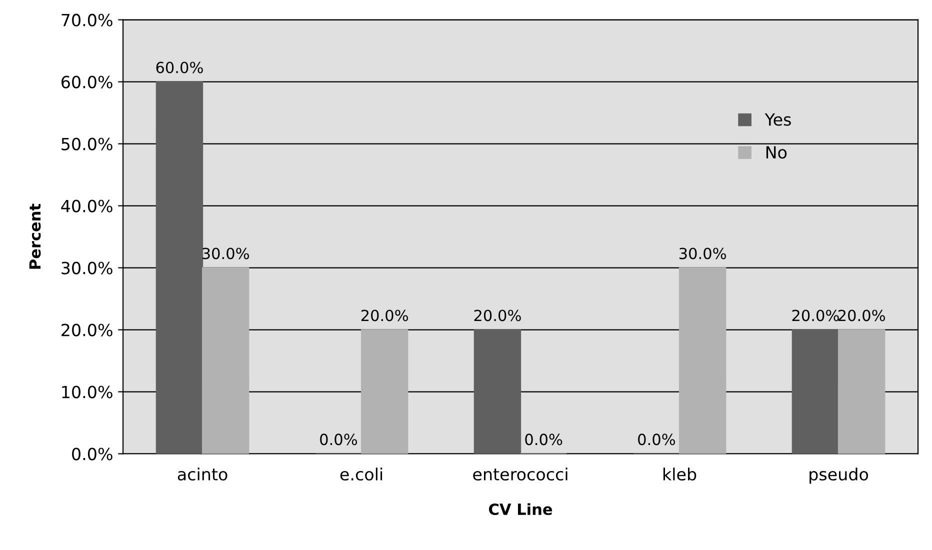  I want to click on y-tick-label: 10.0%, so click(87, 392).